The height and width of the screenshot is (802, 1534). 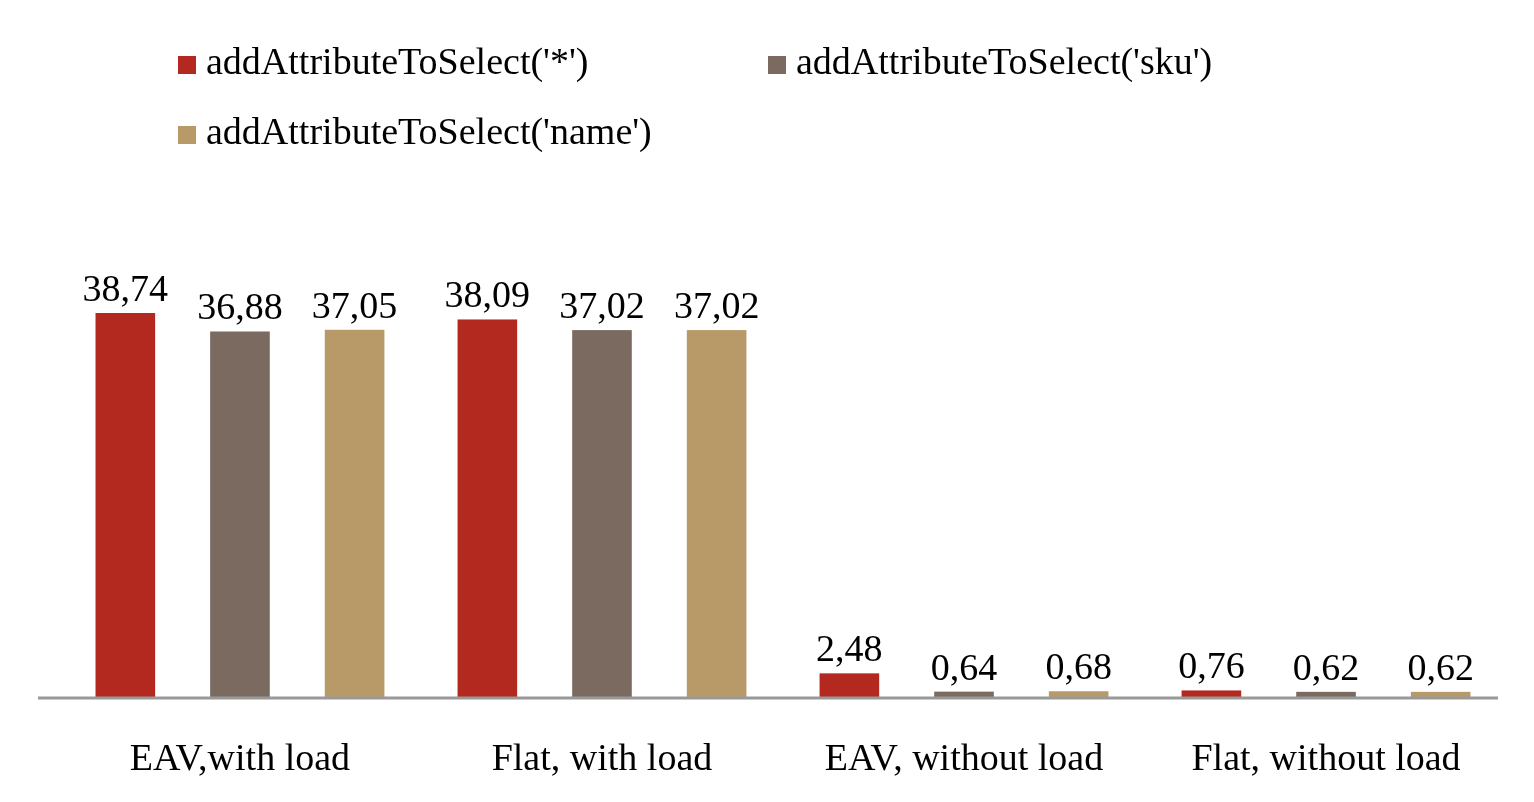 I want to click on data-label: 2,48, so click(x=849, y=648).